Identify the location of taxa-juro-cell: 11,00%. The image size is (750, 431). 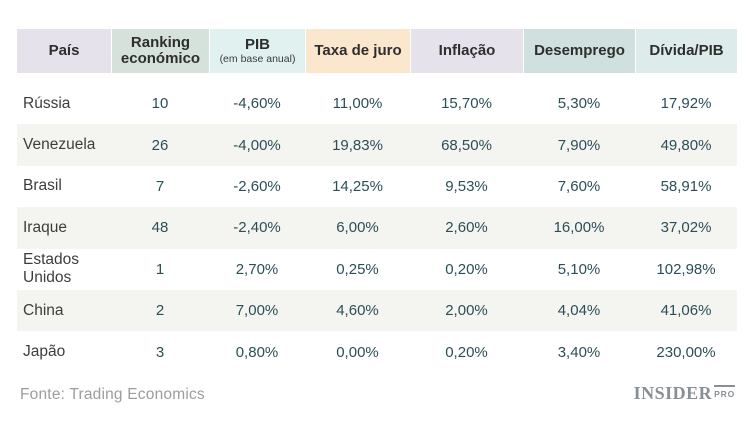
(357, 104).